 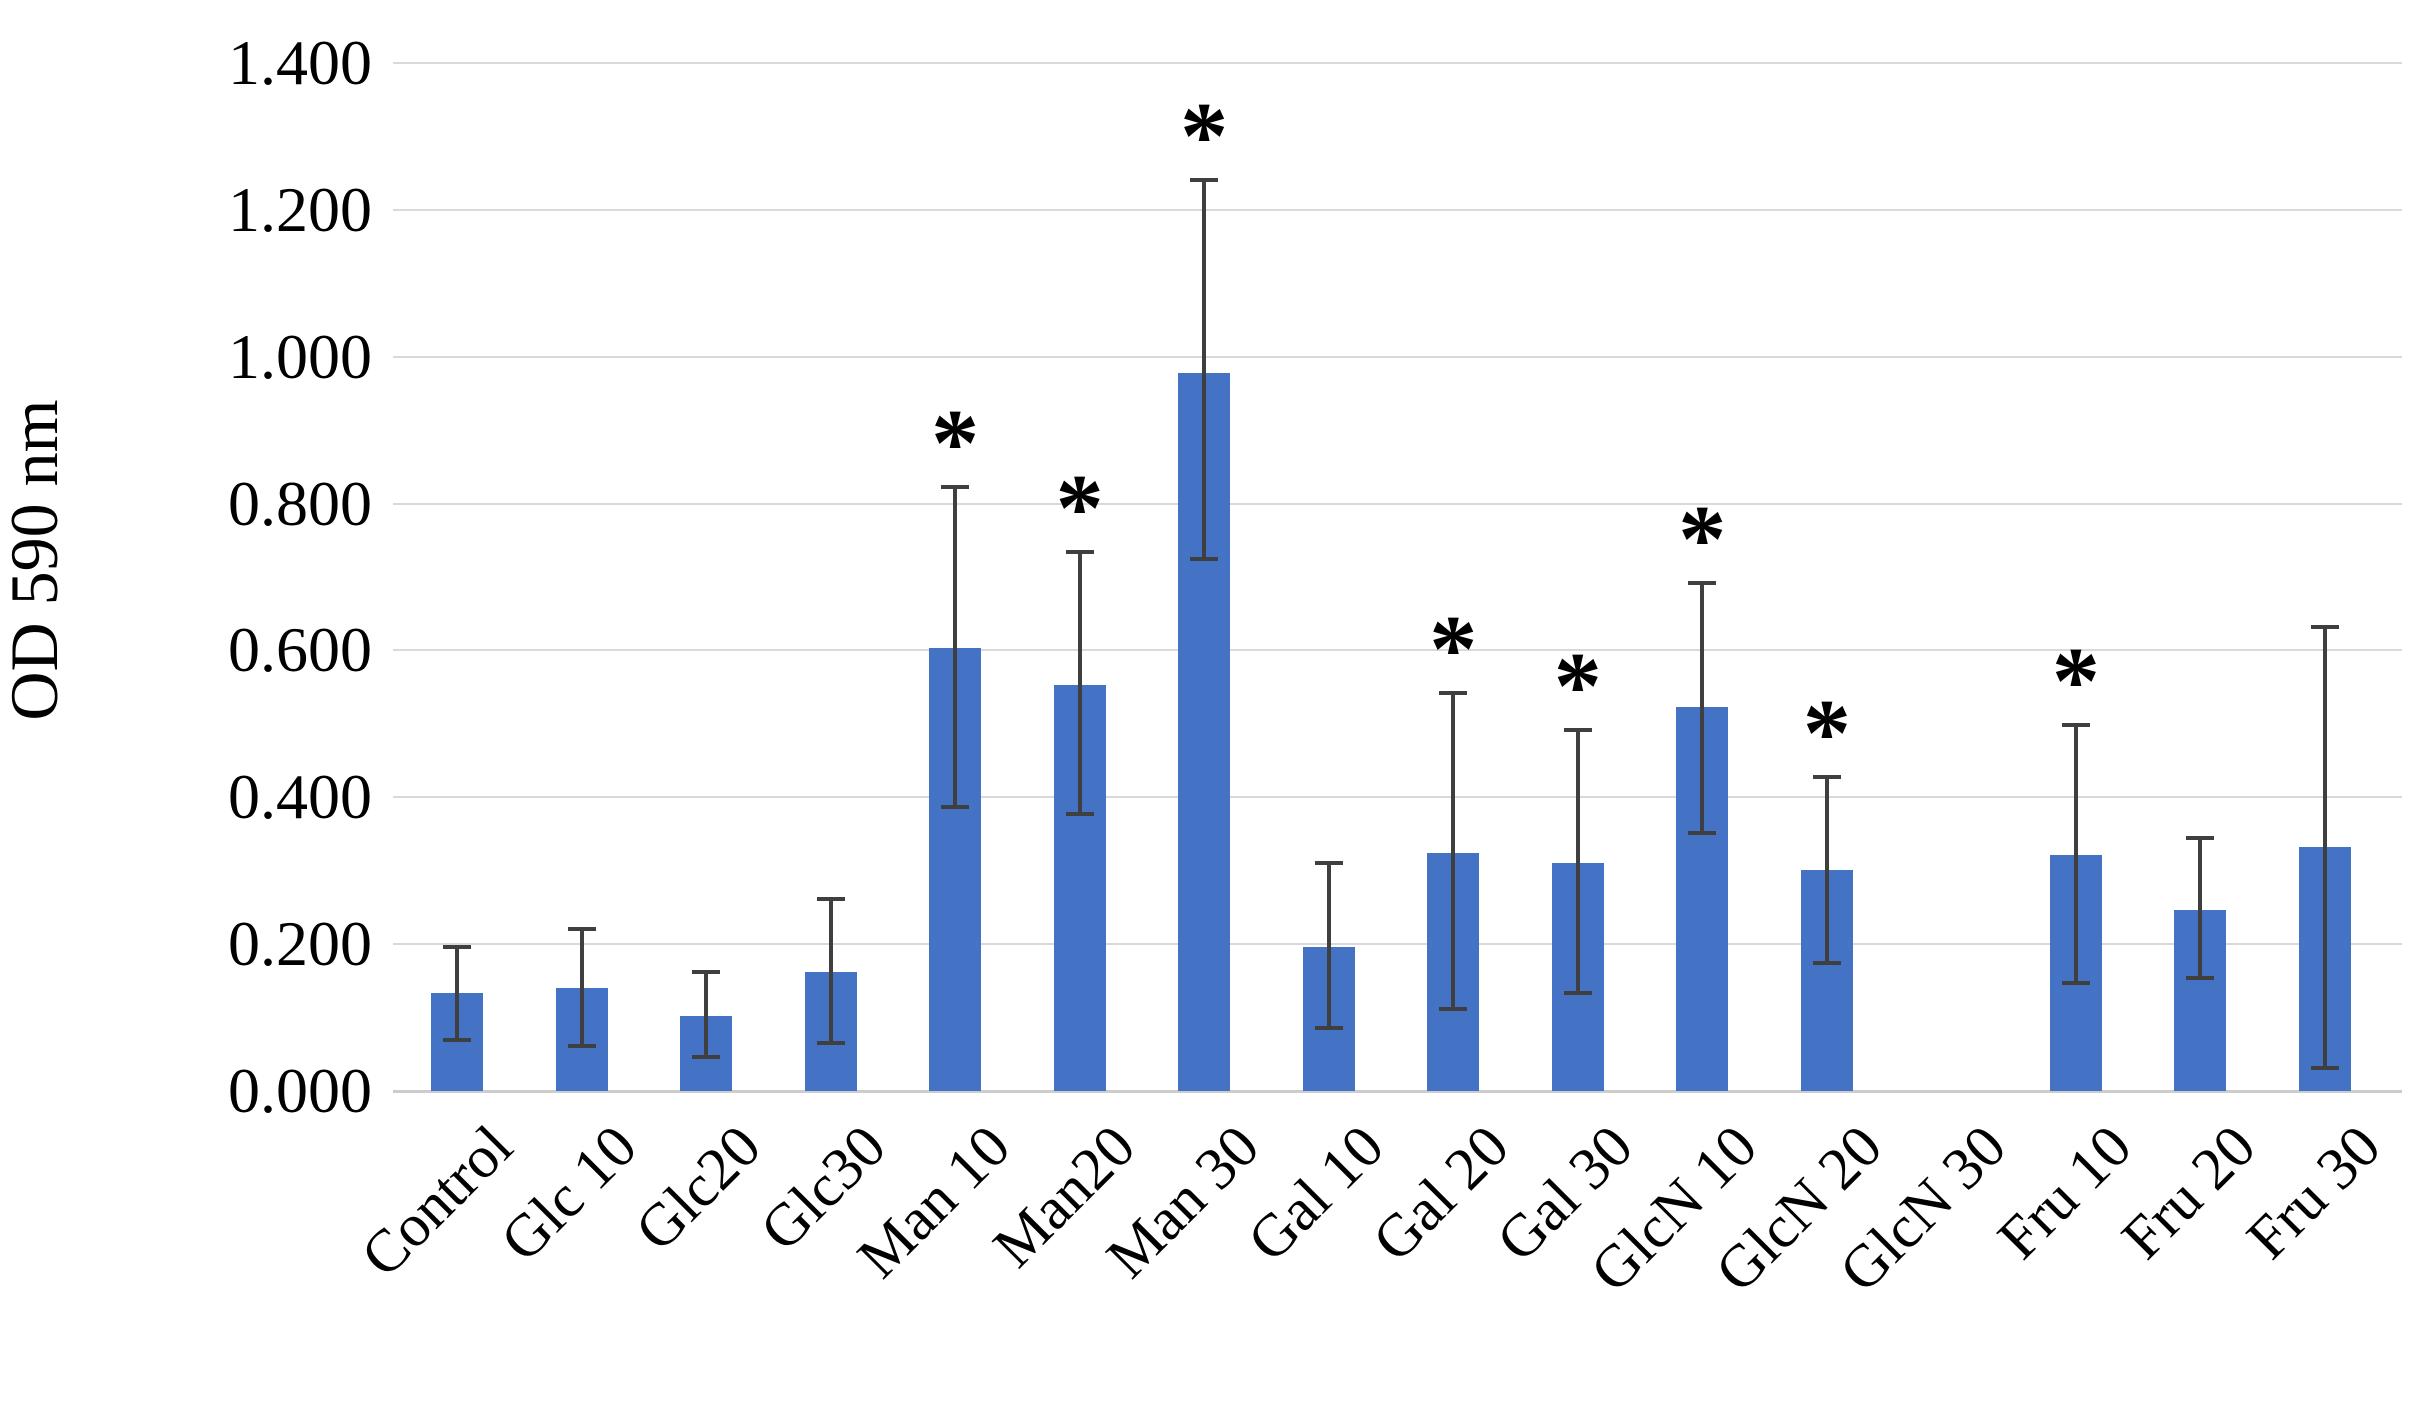 What do you see at coordinates (300, 356) in the screenshot?
I see `y-tick-label: 1.000` at bounding box center [300, 356].